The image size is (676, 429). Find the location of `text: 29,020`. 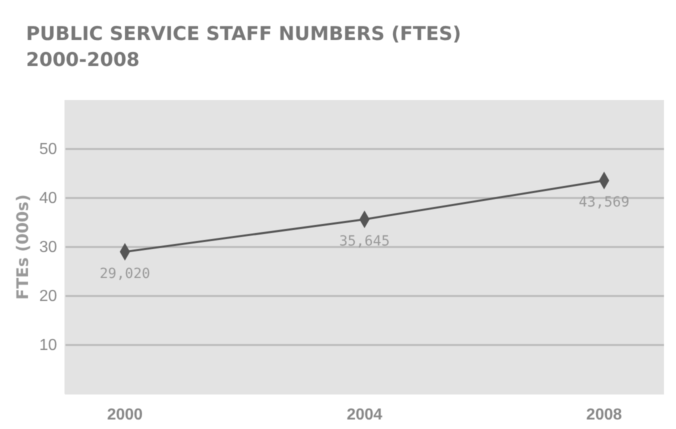

text: 29,020 is located at coordinates (125, 274).